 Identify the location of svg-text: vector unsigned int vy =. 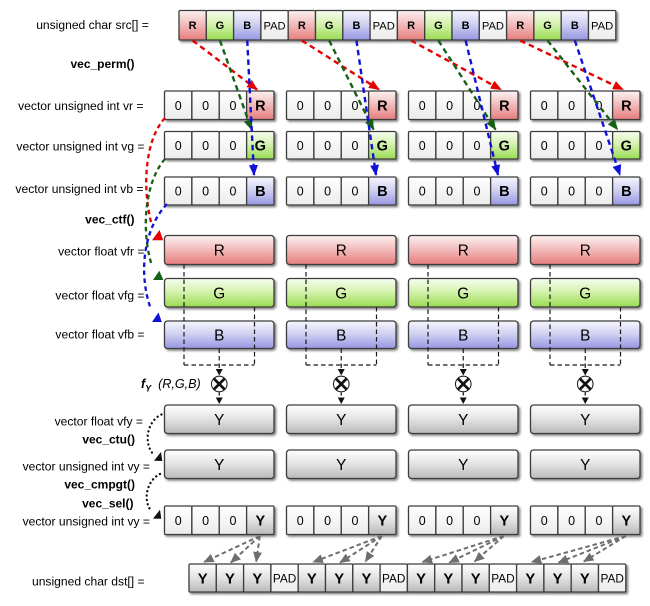
(86, 467).